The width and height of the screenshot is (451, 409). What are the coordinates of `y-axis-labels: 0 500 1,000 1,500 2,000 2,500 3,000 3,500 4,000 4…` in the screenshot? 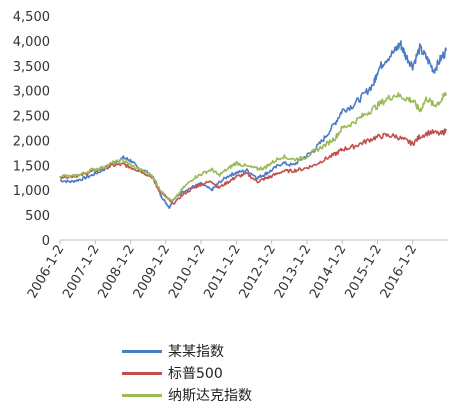 It's located at (31, 129).